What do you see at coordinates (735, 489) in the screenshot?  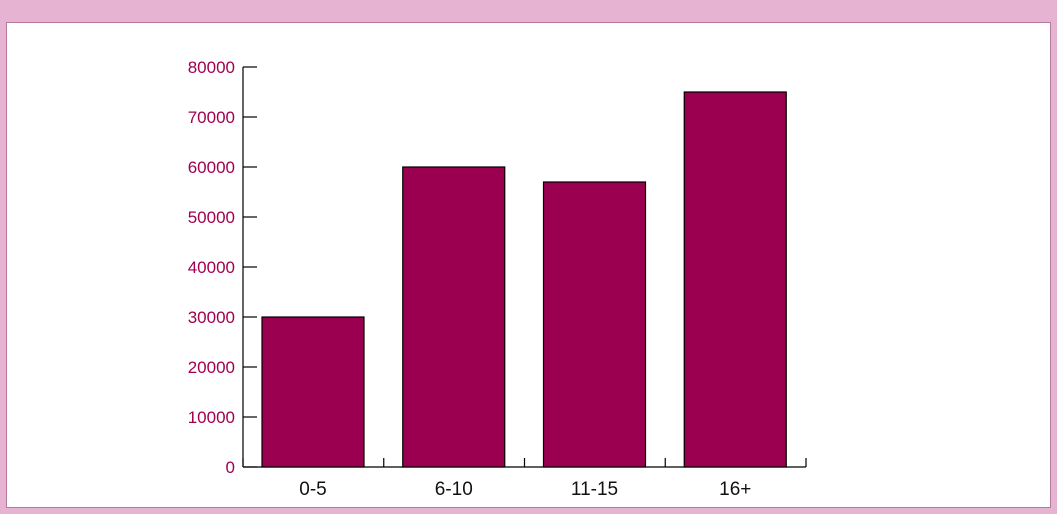 I see `x-tick-label: 16+` at bounding box center [735, 489].